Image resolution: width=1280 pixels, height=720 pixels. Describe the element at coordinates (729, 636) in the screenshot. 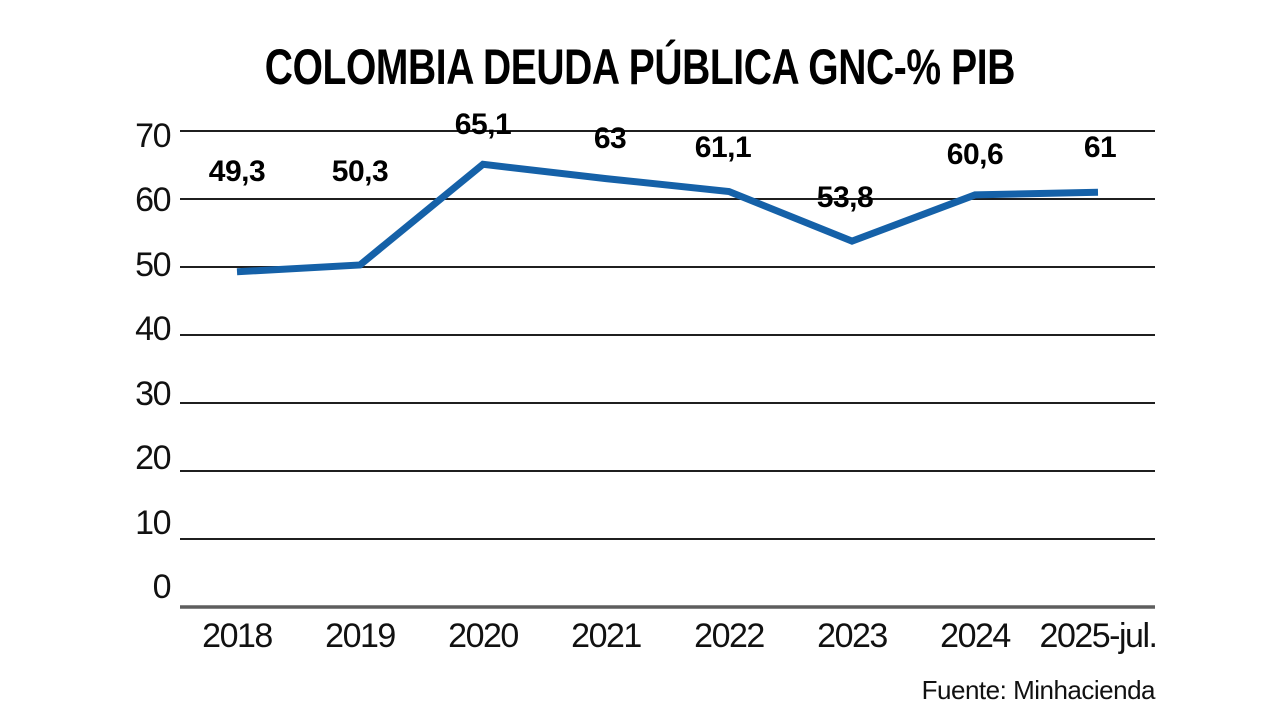

I see `x-tick-label: 2022` at that location.